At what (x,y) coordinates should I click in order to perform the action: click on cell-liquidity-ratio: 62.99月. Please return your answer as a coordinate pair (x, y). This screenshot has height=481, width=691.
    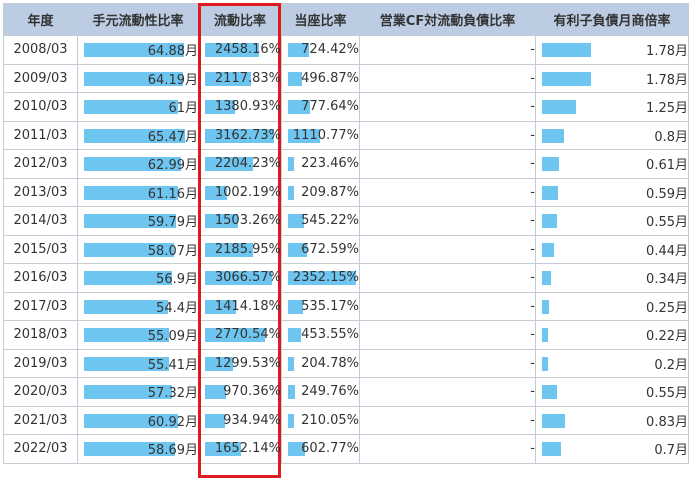
    Looking at the image, I should click on (138, 164).